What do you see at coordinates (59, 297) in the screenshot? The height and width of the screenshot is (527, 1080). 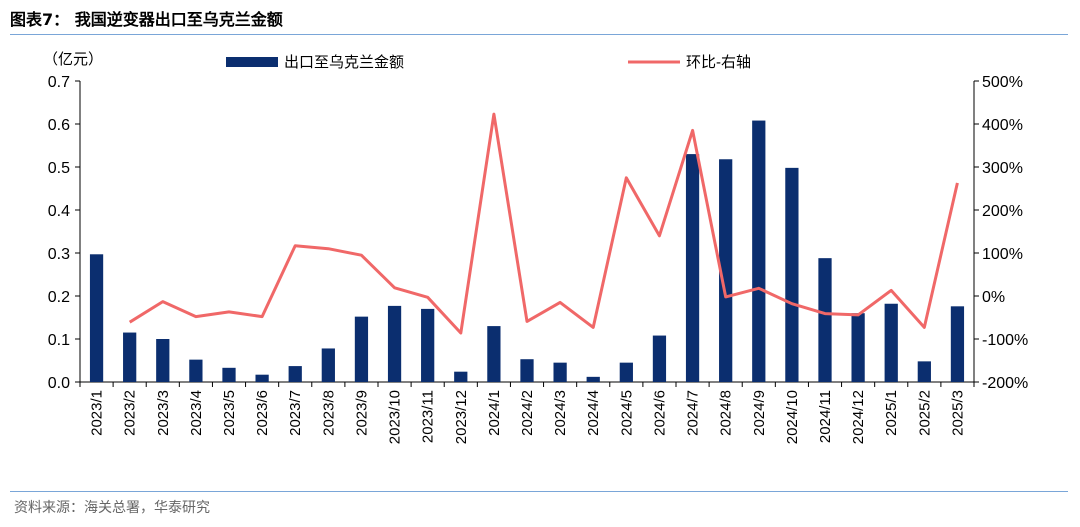 I see `left-tick-label: 0.2` at bounding box center [59, 297].